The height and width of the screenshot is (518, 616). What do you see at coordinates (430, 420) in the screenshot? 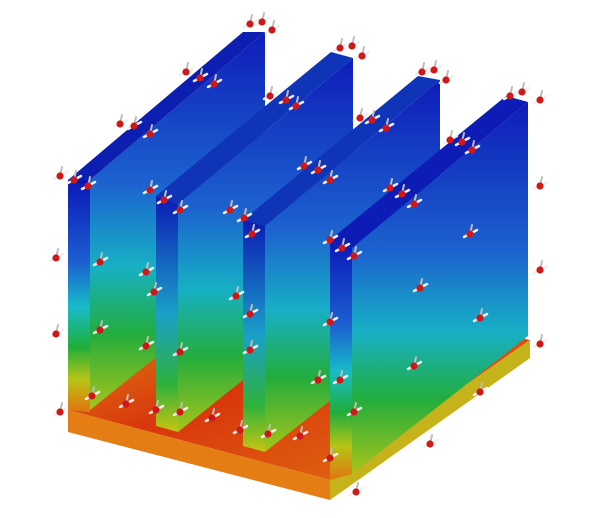
I see `base-side` at bounding box center [430, 420].